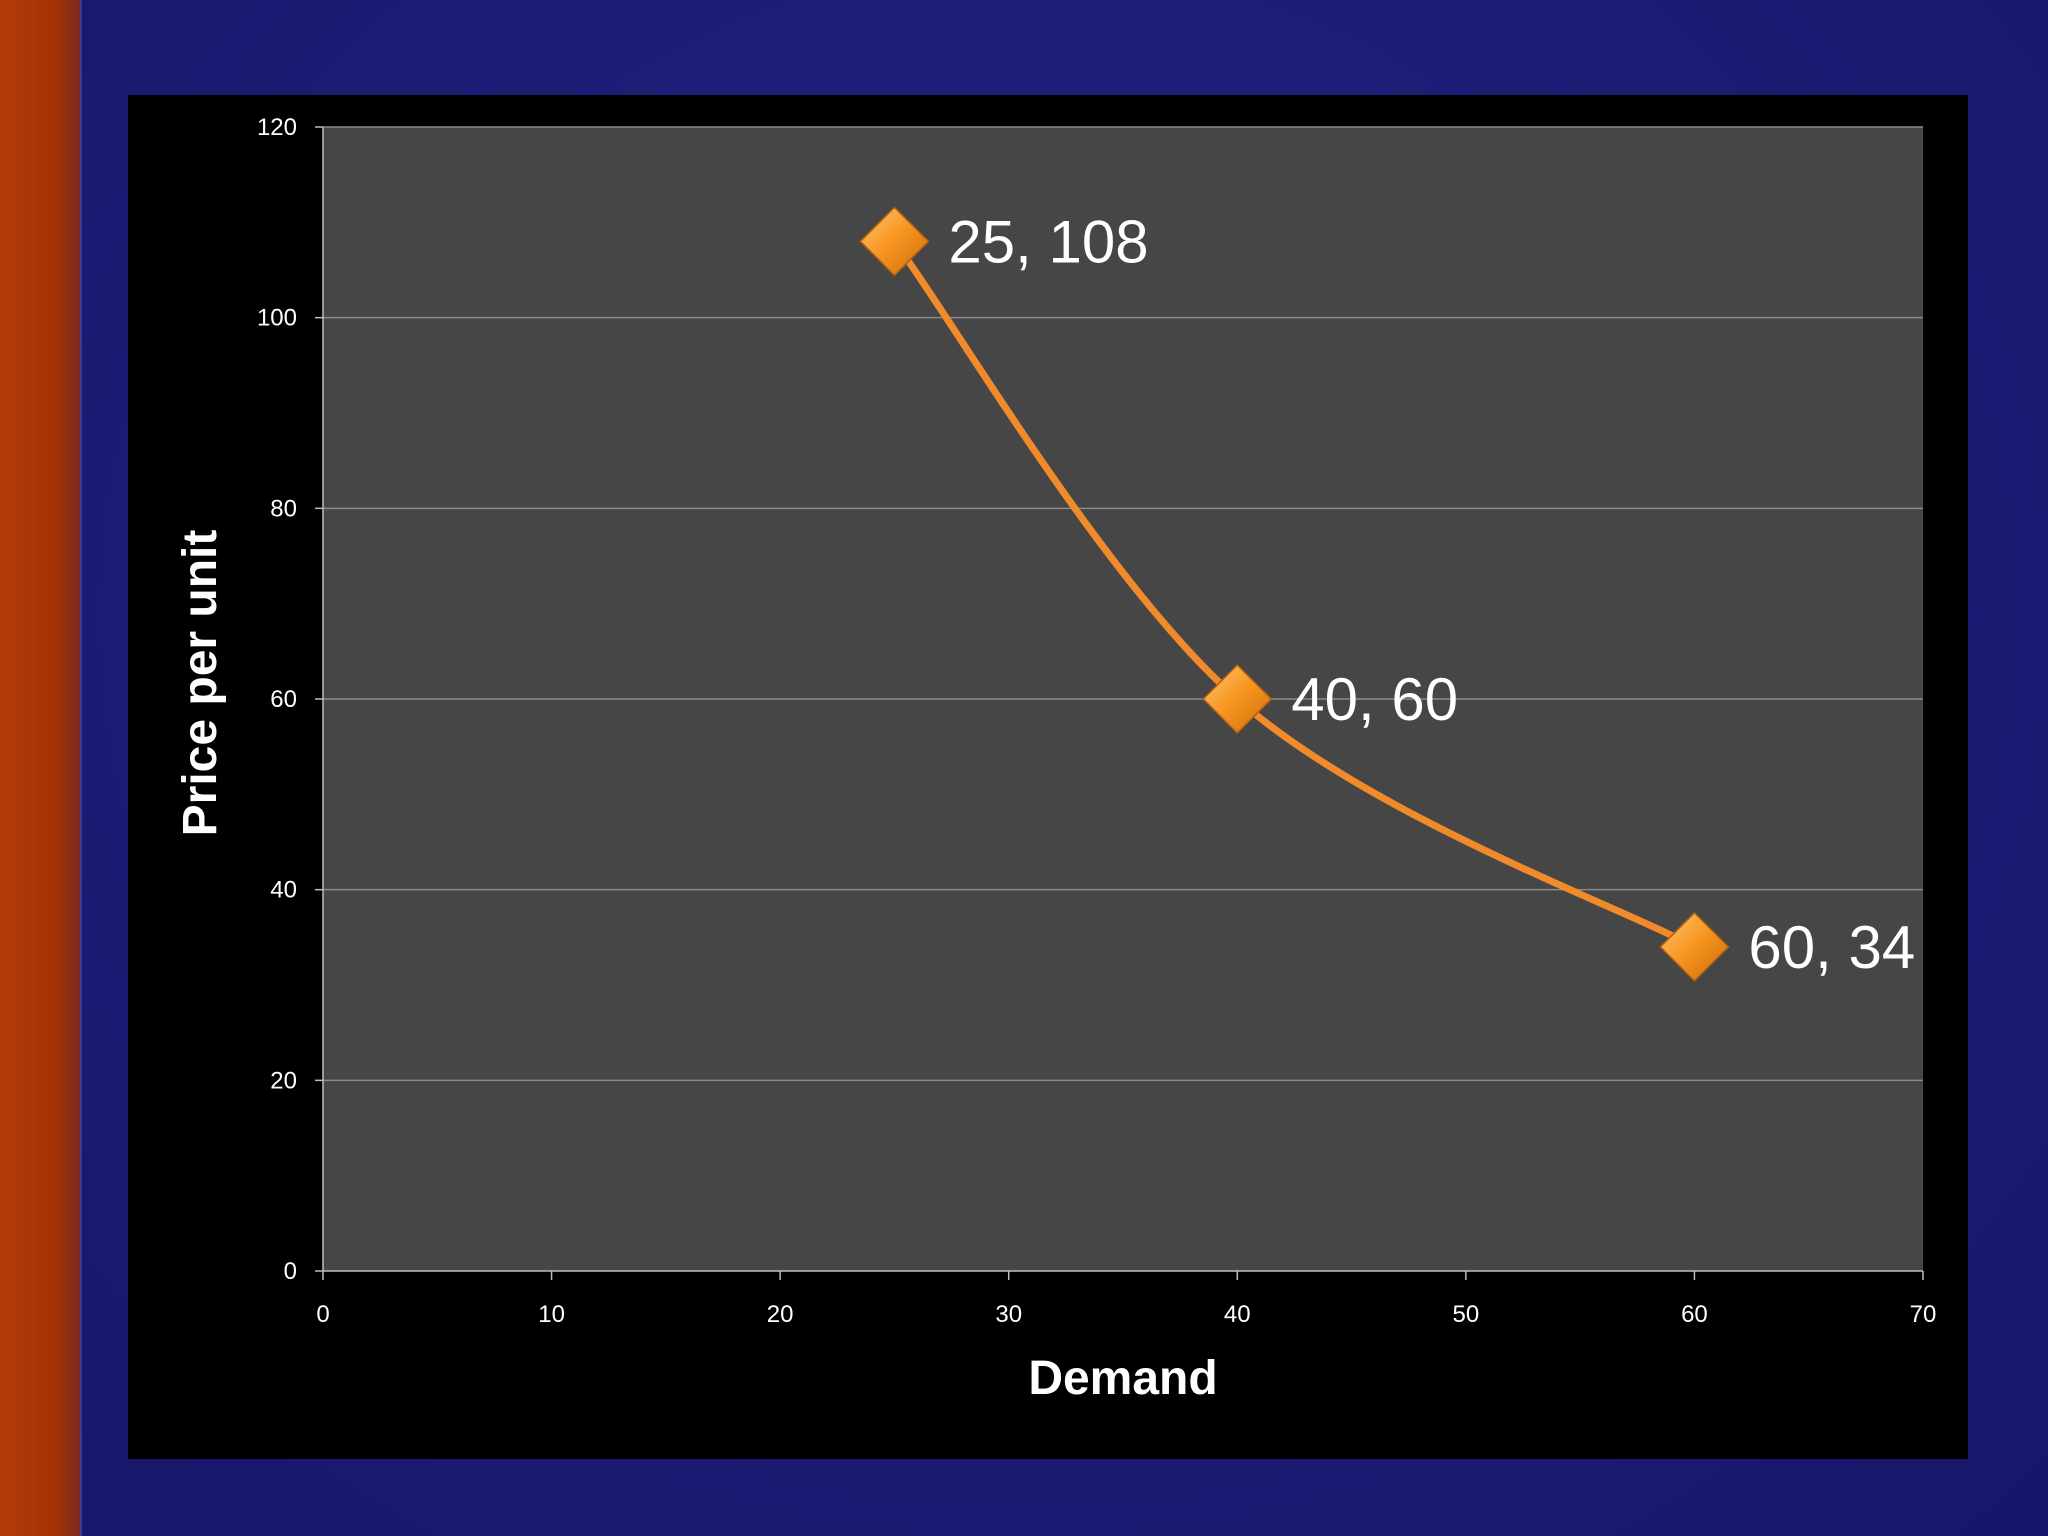  I want to click on x-tick-label: 10, so click(551, 1314).